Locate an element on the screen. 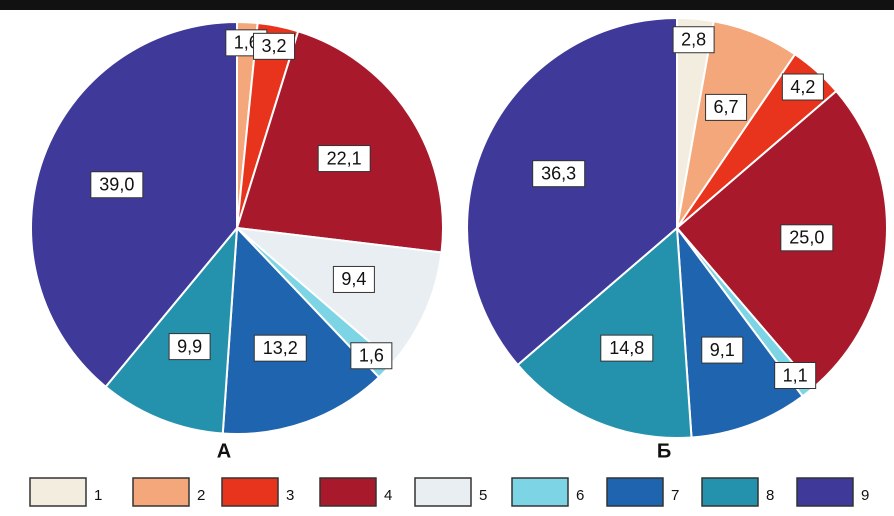 The height and width of the screenshot is (516, 894). data-label: 9,9 is located at coordinates (189, 346).